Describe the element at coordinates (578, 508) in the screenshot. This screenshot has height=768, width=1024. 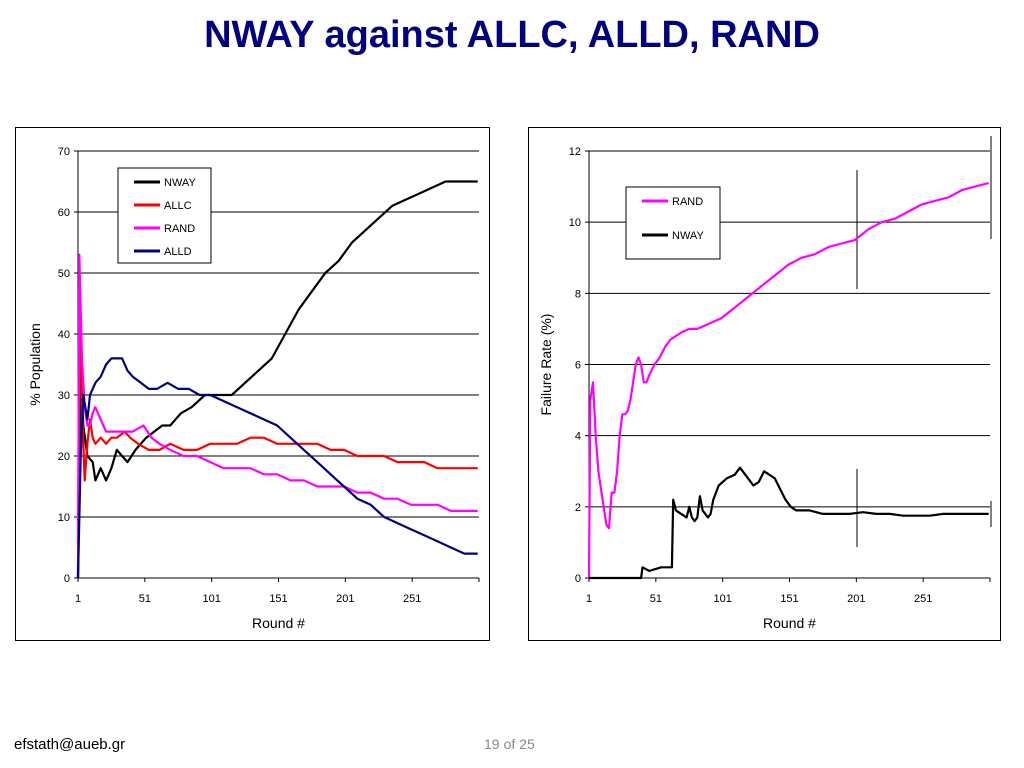
I see `y-tick-label: 2` at that location.